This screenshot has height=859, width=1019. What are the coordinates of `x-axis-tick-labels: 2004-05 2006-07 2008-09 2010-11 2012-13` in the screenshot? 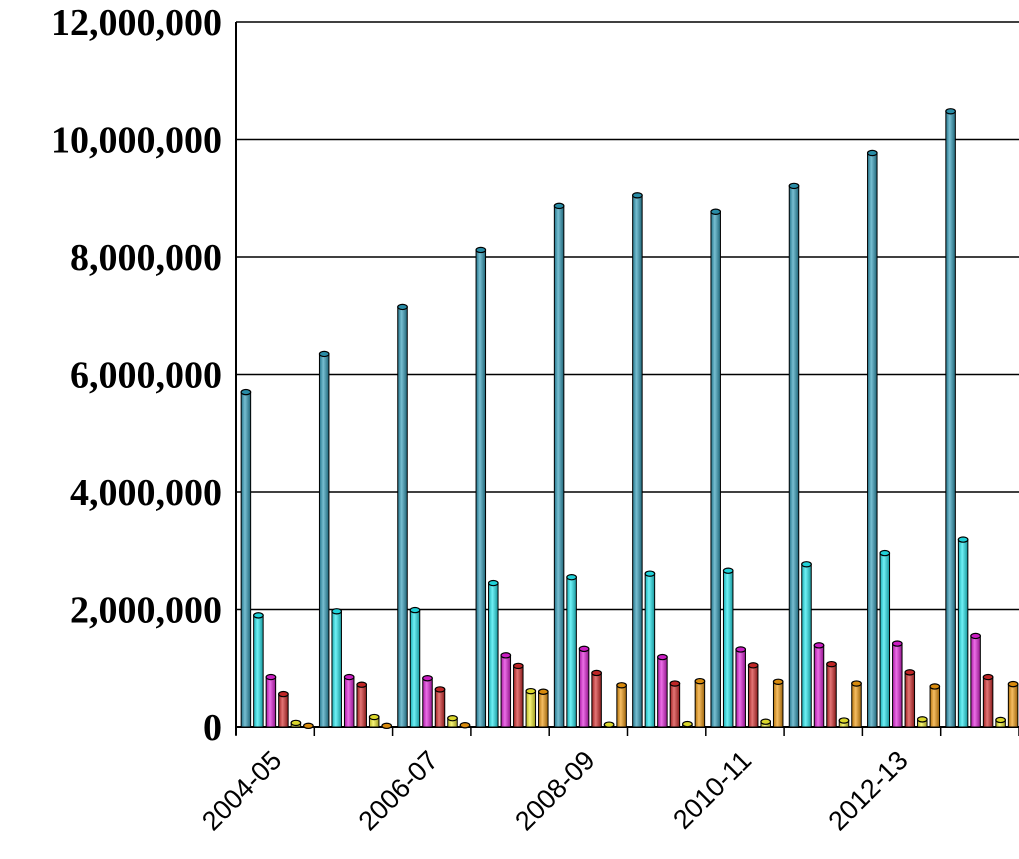 It's located at (555, 790).